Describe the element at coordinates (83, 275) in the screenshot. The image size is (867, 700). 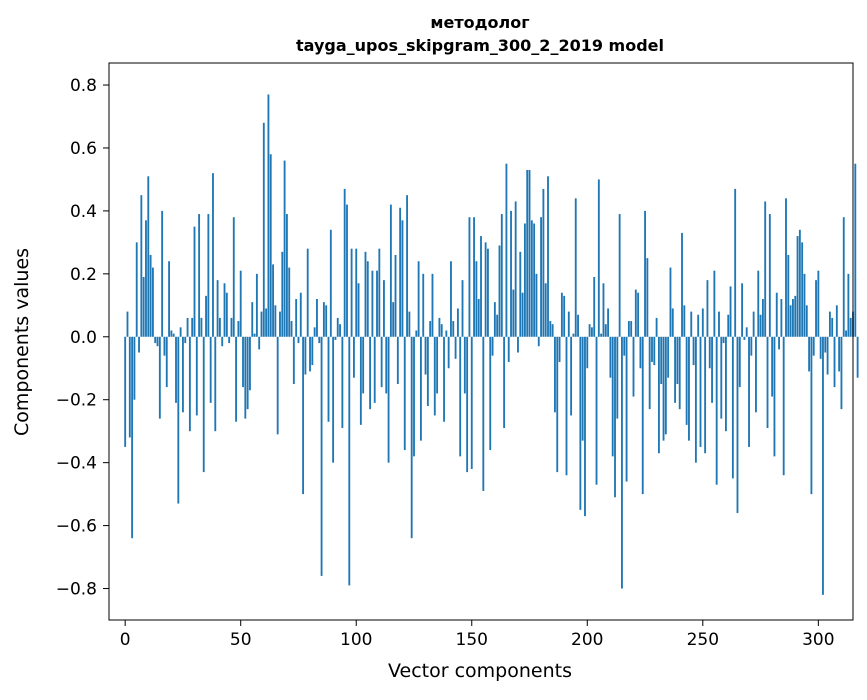
I see `y-tick-label: 0.2` at that location.